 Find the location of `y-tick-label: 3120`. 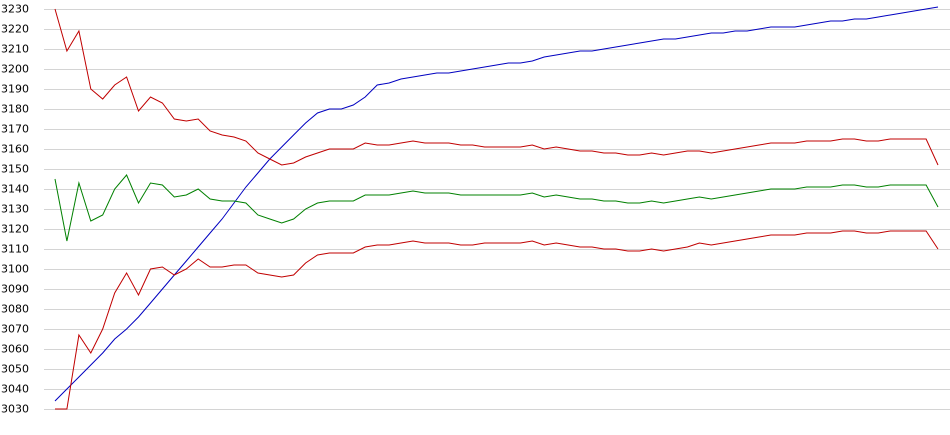

y-tick-label: 3120 is located at coordinates (15, 229).